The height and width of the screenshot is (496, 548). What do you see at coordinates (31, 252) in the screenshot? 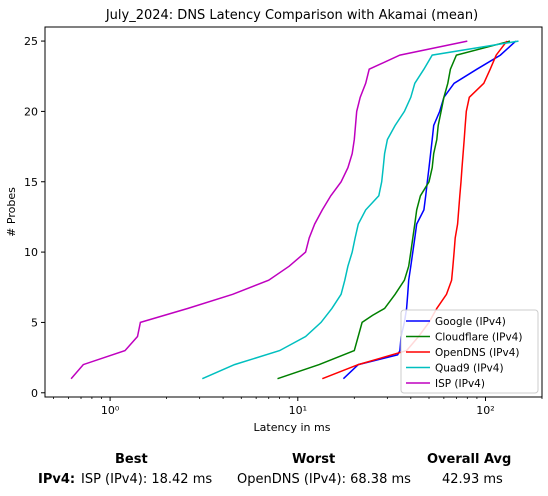
I see `y-tick-label: 10` at bounding box center [31, 252].